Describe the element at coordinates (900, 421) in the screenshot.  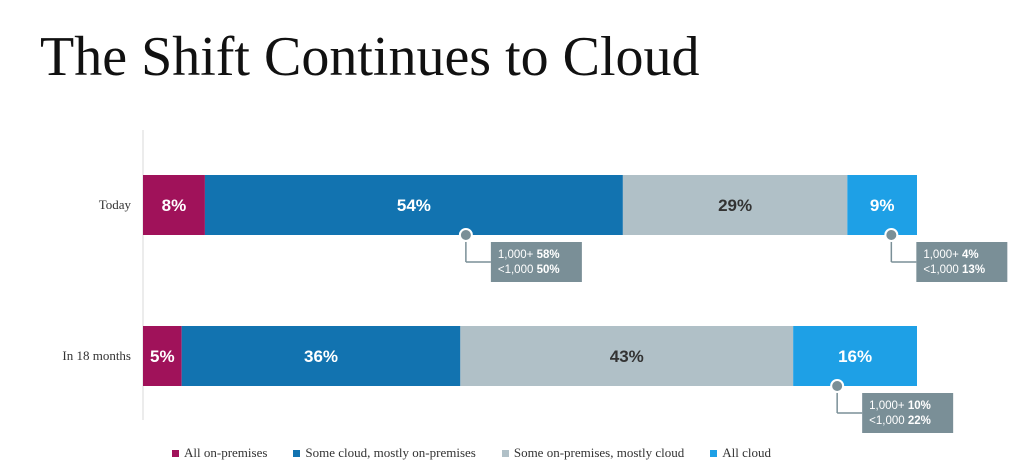
I see `callout-line: <1,000 22%` at that location.